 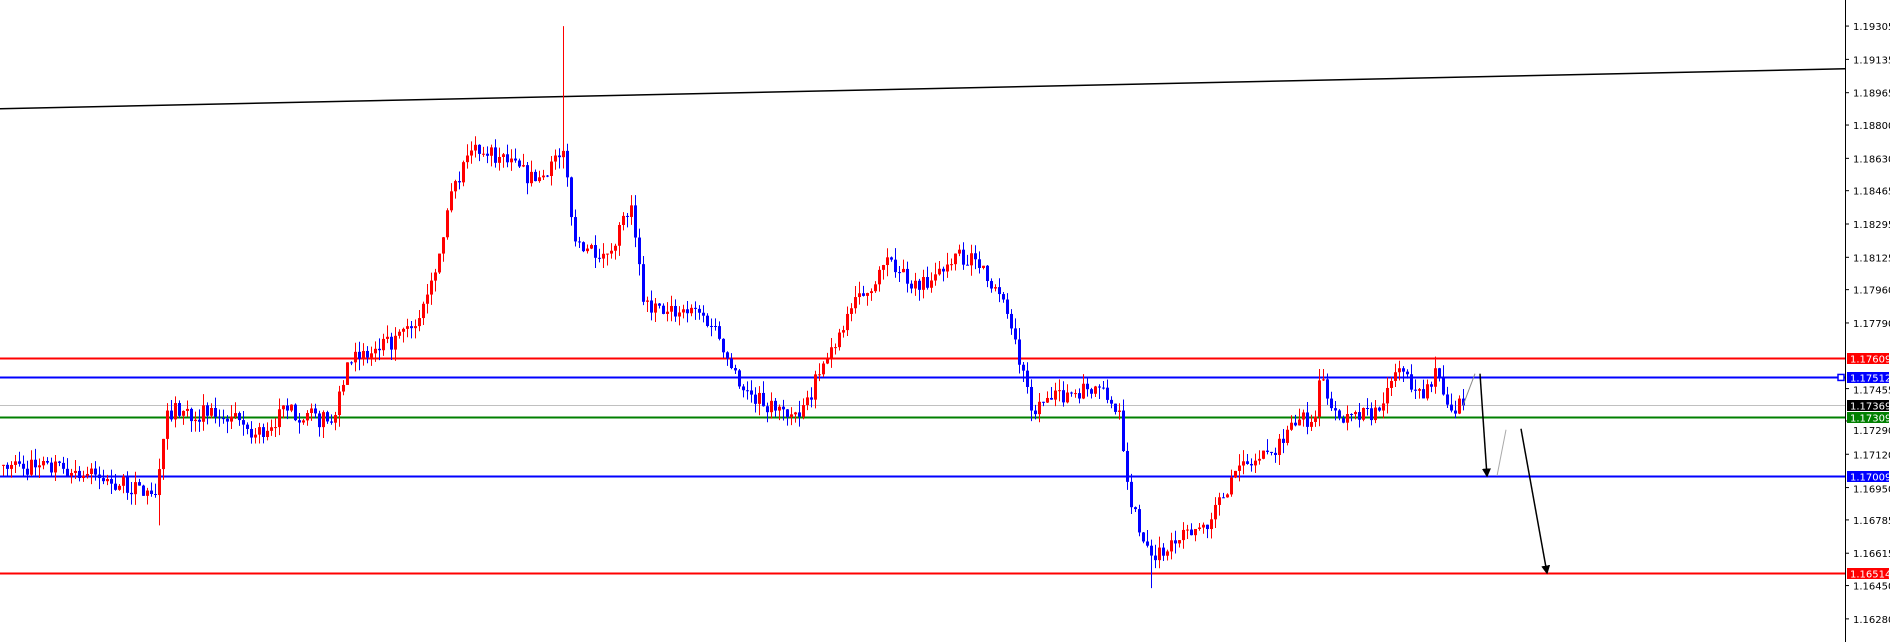 What do you see at coordinates (1871, 159) in the screenshot?
I see `axis-tick-label: 1.18630` at bounding box center [1871, 159].